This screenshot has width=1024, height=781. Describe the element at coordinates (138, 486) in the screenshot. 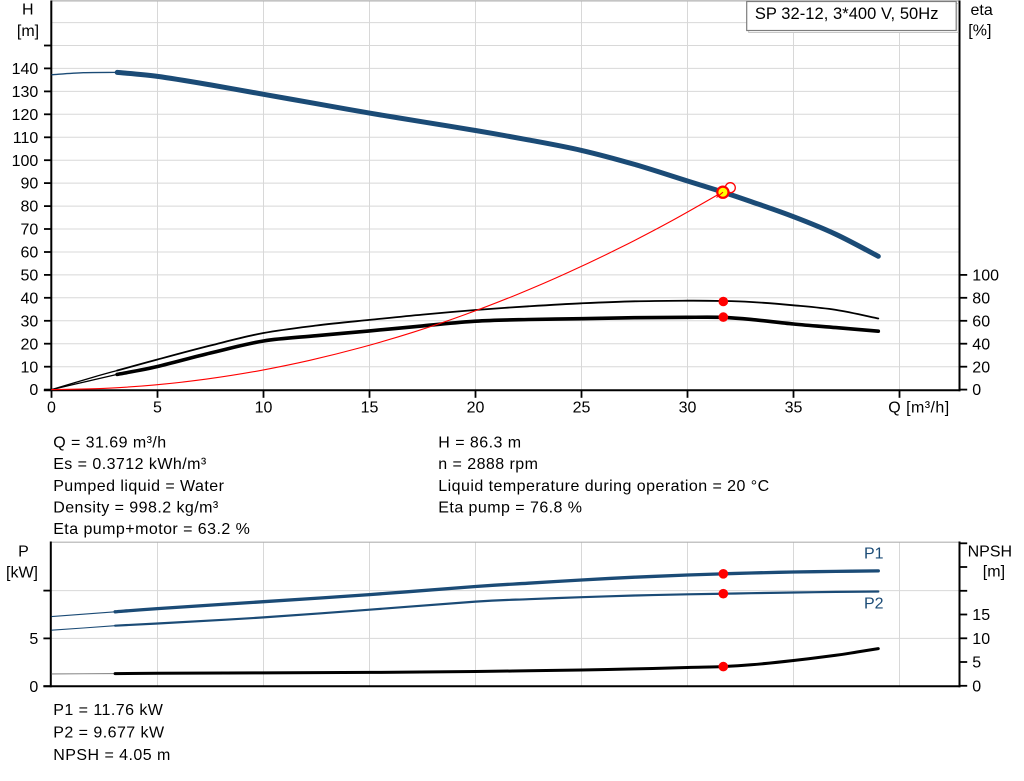

I see `svg-text: Pumped liquid = Water` at that location.